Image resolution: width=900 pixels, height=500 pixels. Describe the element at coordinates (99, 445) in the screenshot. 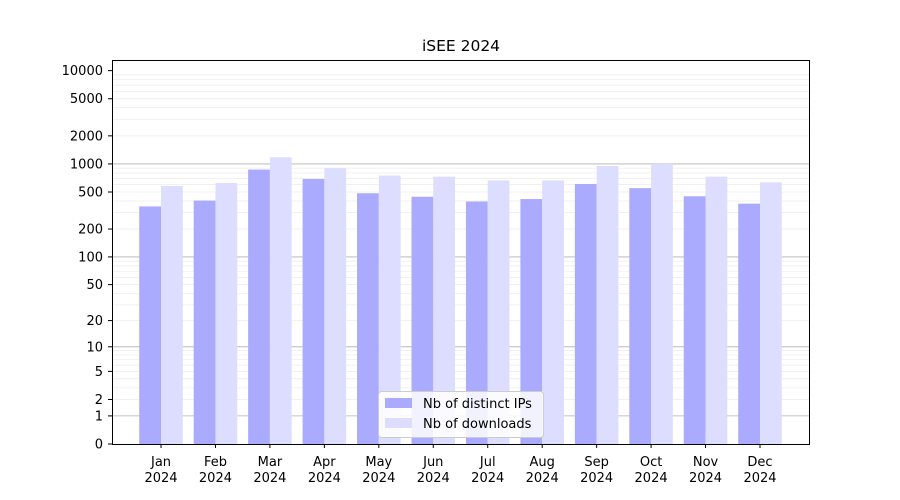

I see `y-tick-label: 0` at that location.